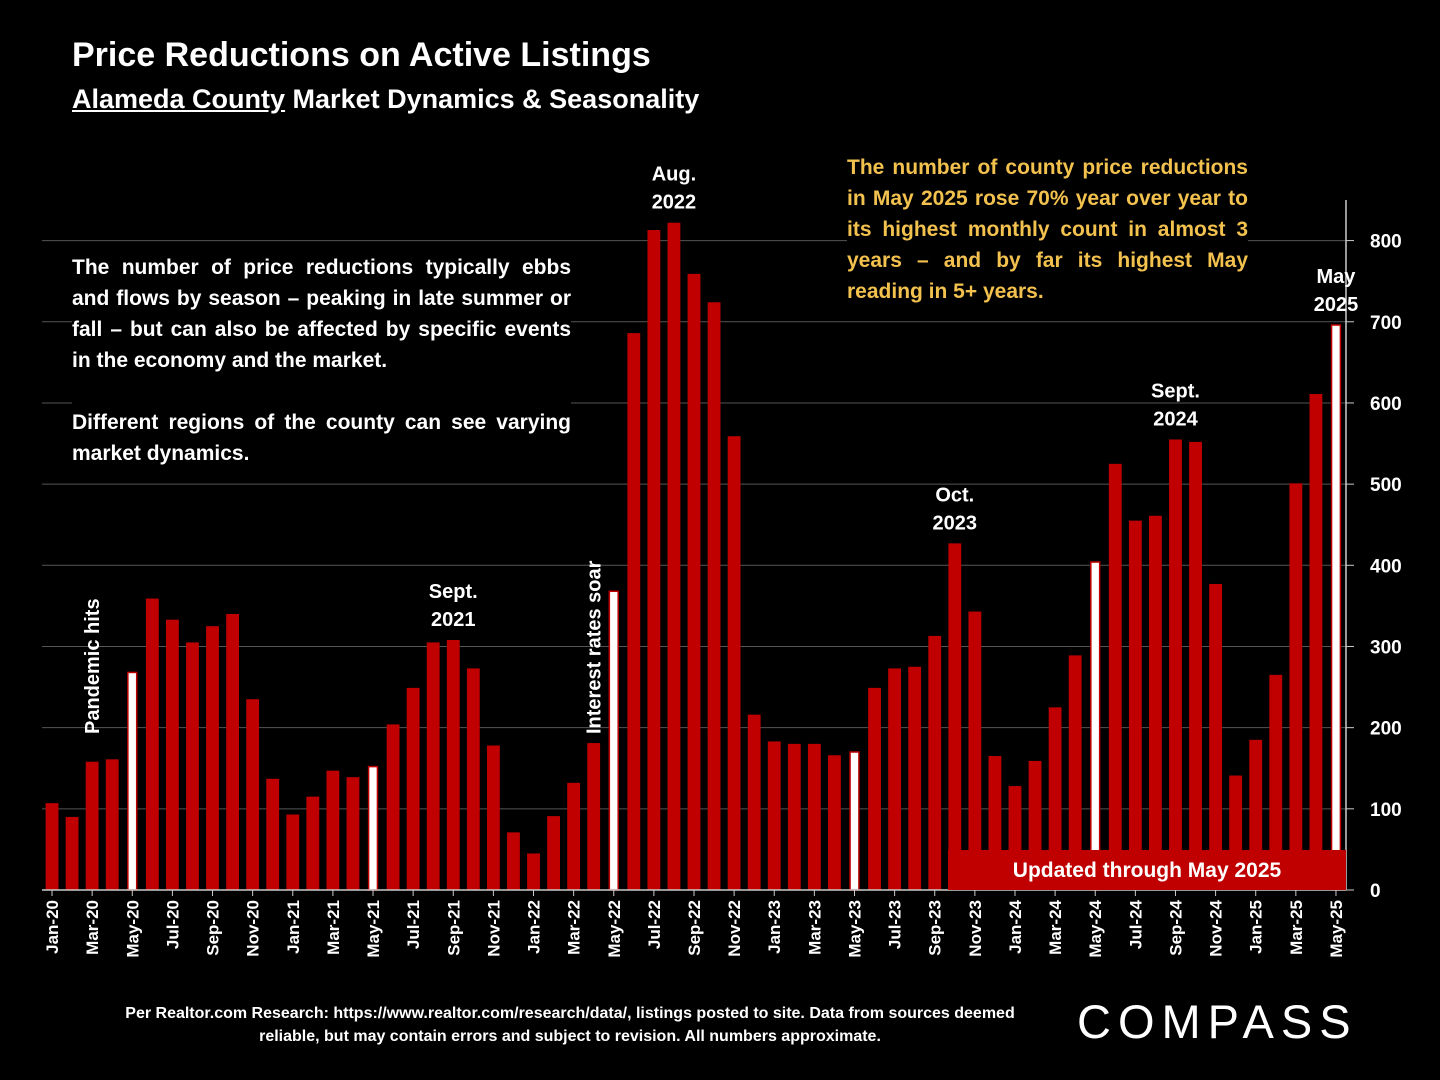 Image resolution: width=1440 pixels, height=1080 pixels. Describe the element at coordinates (1256, 927) in the screenshot. I see `x-tick-label: Jan-25` at that location.